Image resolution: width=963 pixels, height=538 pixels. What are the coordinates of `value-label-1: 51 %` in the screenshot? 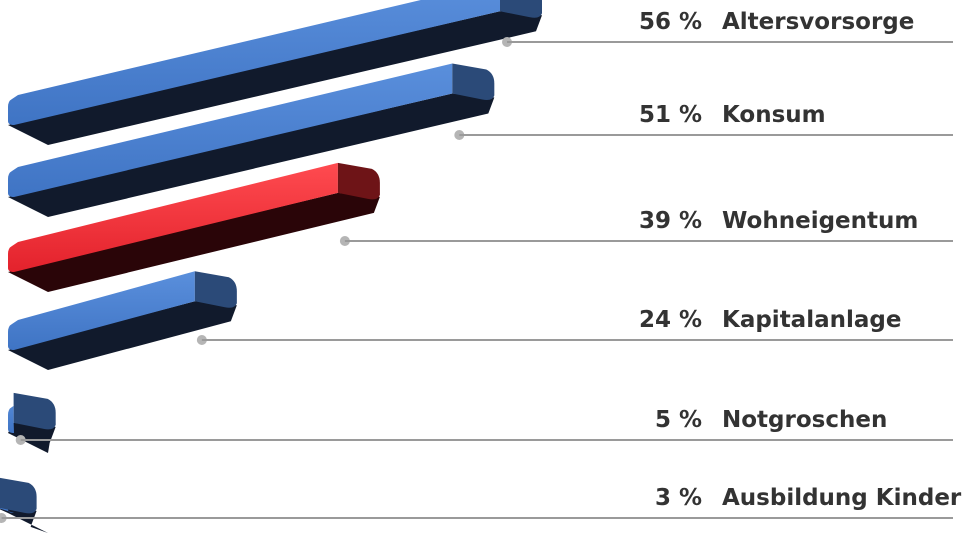 It's located at (670, 115).